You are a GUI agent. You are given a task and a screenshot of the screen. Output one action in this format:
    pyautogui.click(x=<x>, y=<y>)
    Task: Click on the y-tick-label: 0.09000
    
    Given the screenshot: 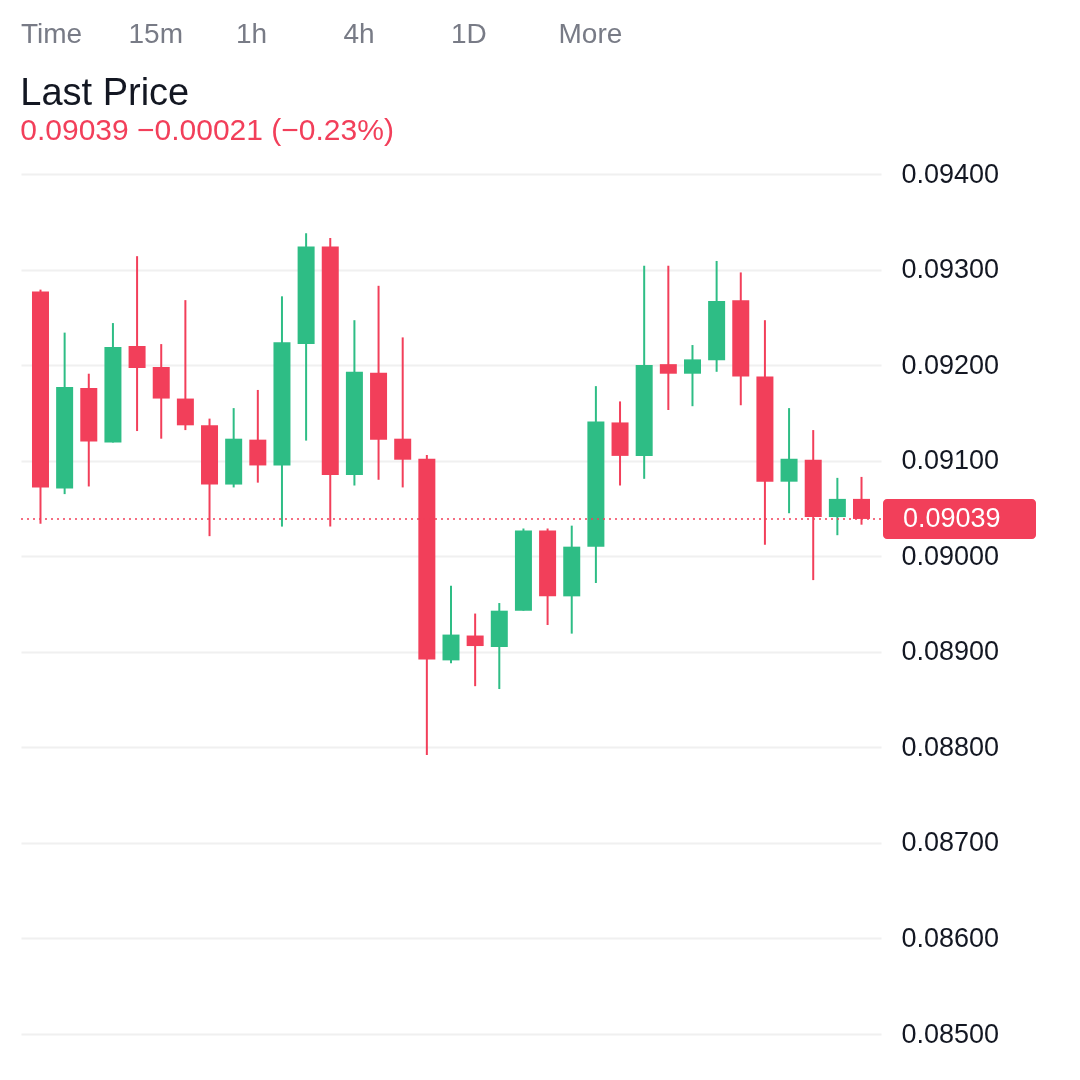 What is the action you would take?
    pyautogui.click(x=950, y=555)
    